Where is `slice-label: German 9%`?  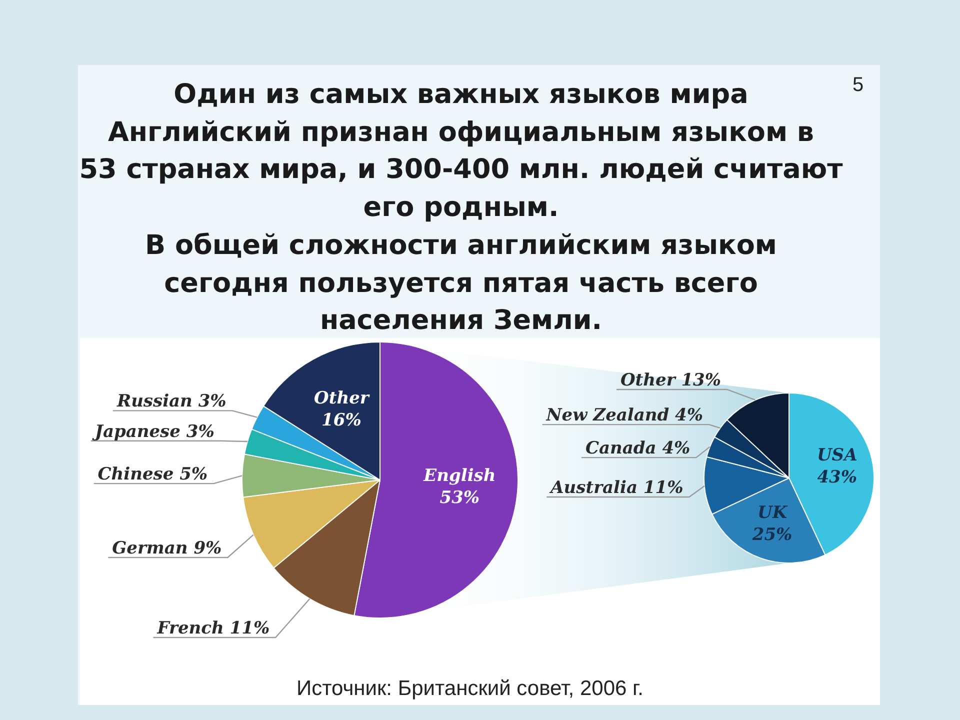 slice-label: German 9% is located at coordinates (167, 548).